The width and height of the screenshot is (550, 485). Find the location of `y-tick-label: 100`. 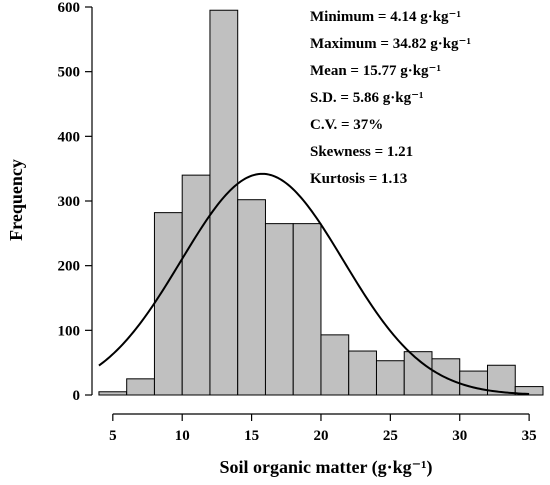

y-tick-label: 100 is located at coordinates (69, 331).